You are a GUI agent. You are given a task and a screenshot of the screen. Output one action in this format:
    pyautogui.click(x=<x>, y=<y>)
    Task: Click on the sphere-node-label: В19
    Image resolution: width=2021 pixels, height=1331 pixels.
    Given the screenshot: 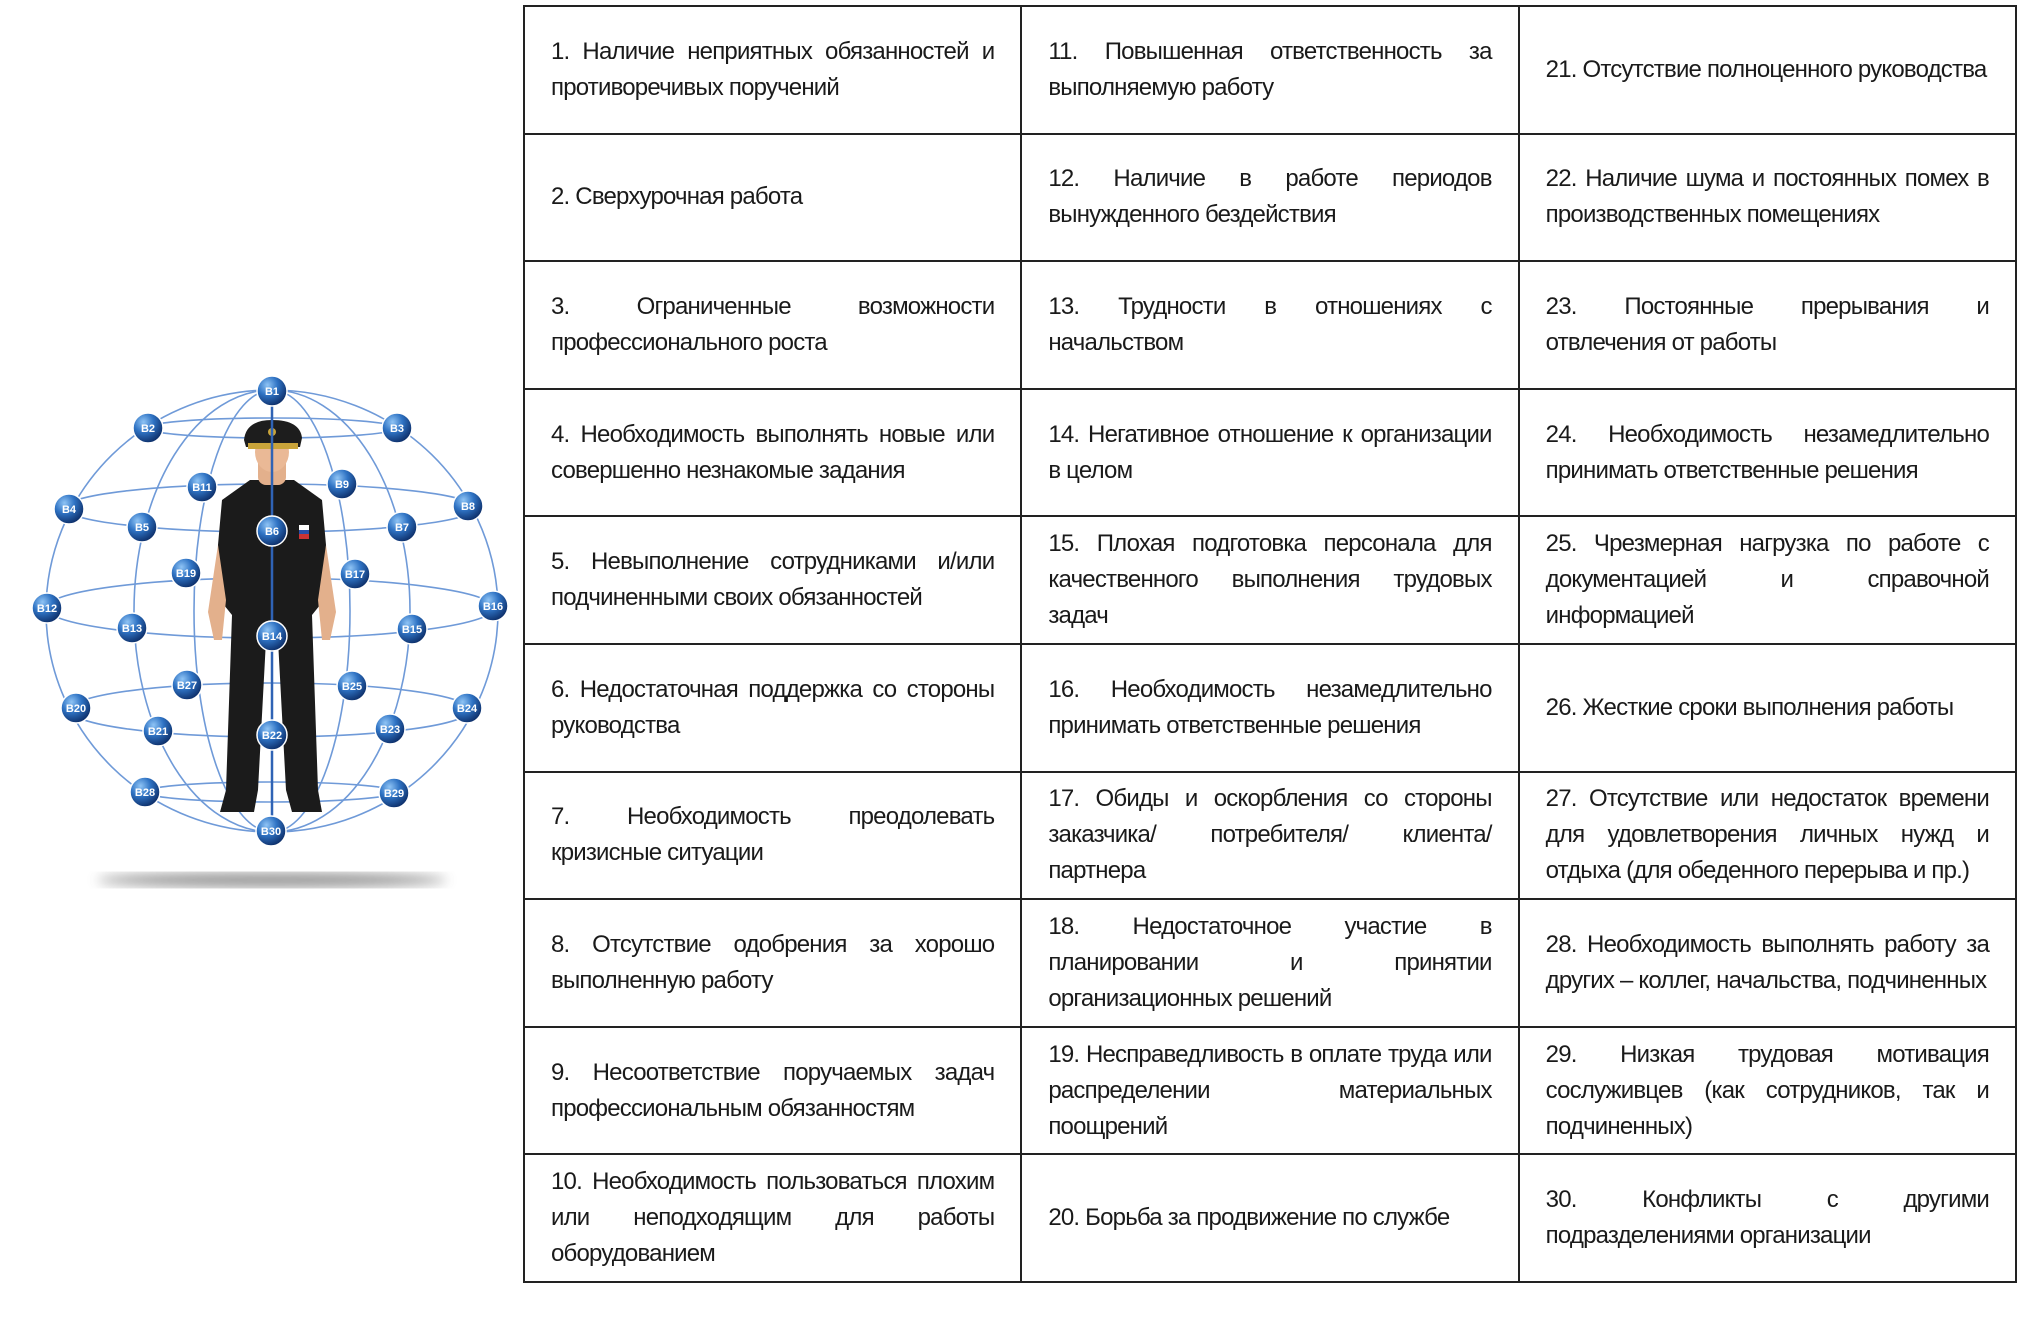 What is the action you would take?
    pyautogui.click(x=186, y=574)
    